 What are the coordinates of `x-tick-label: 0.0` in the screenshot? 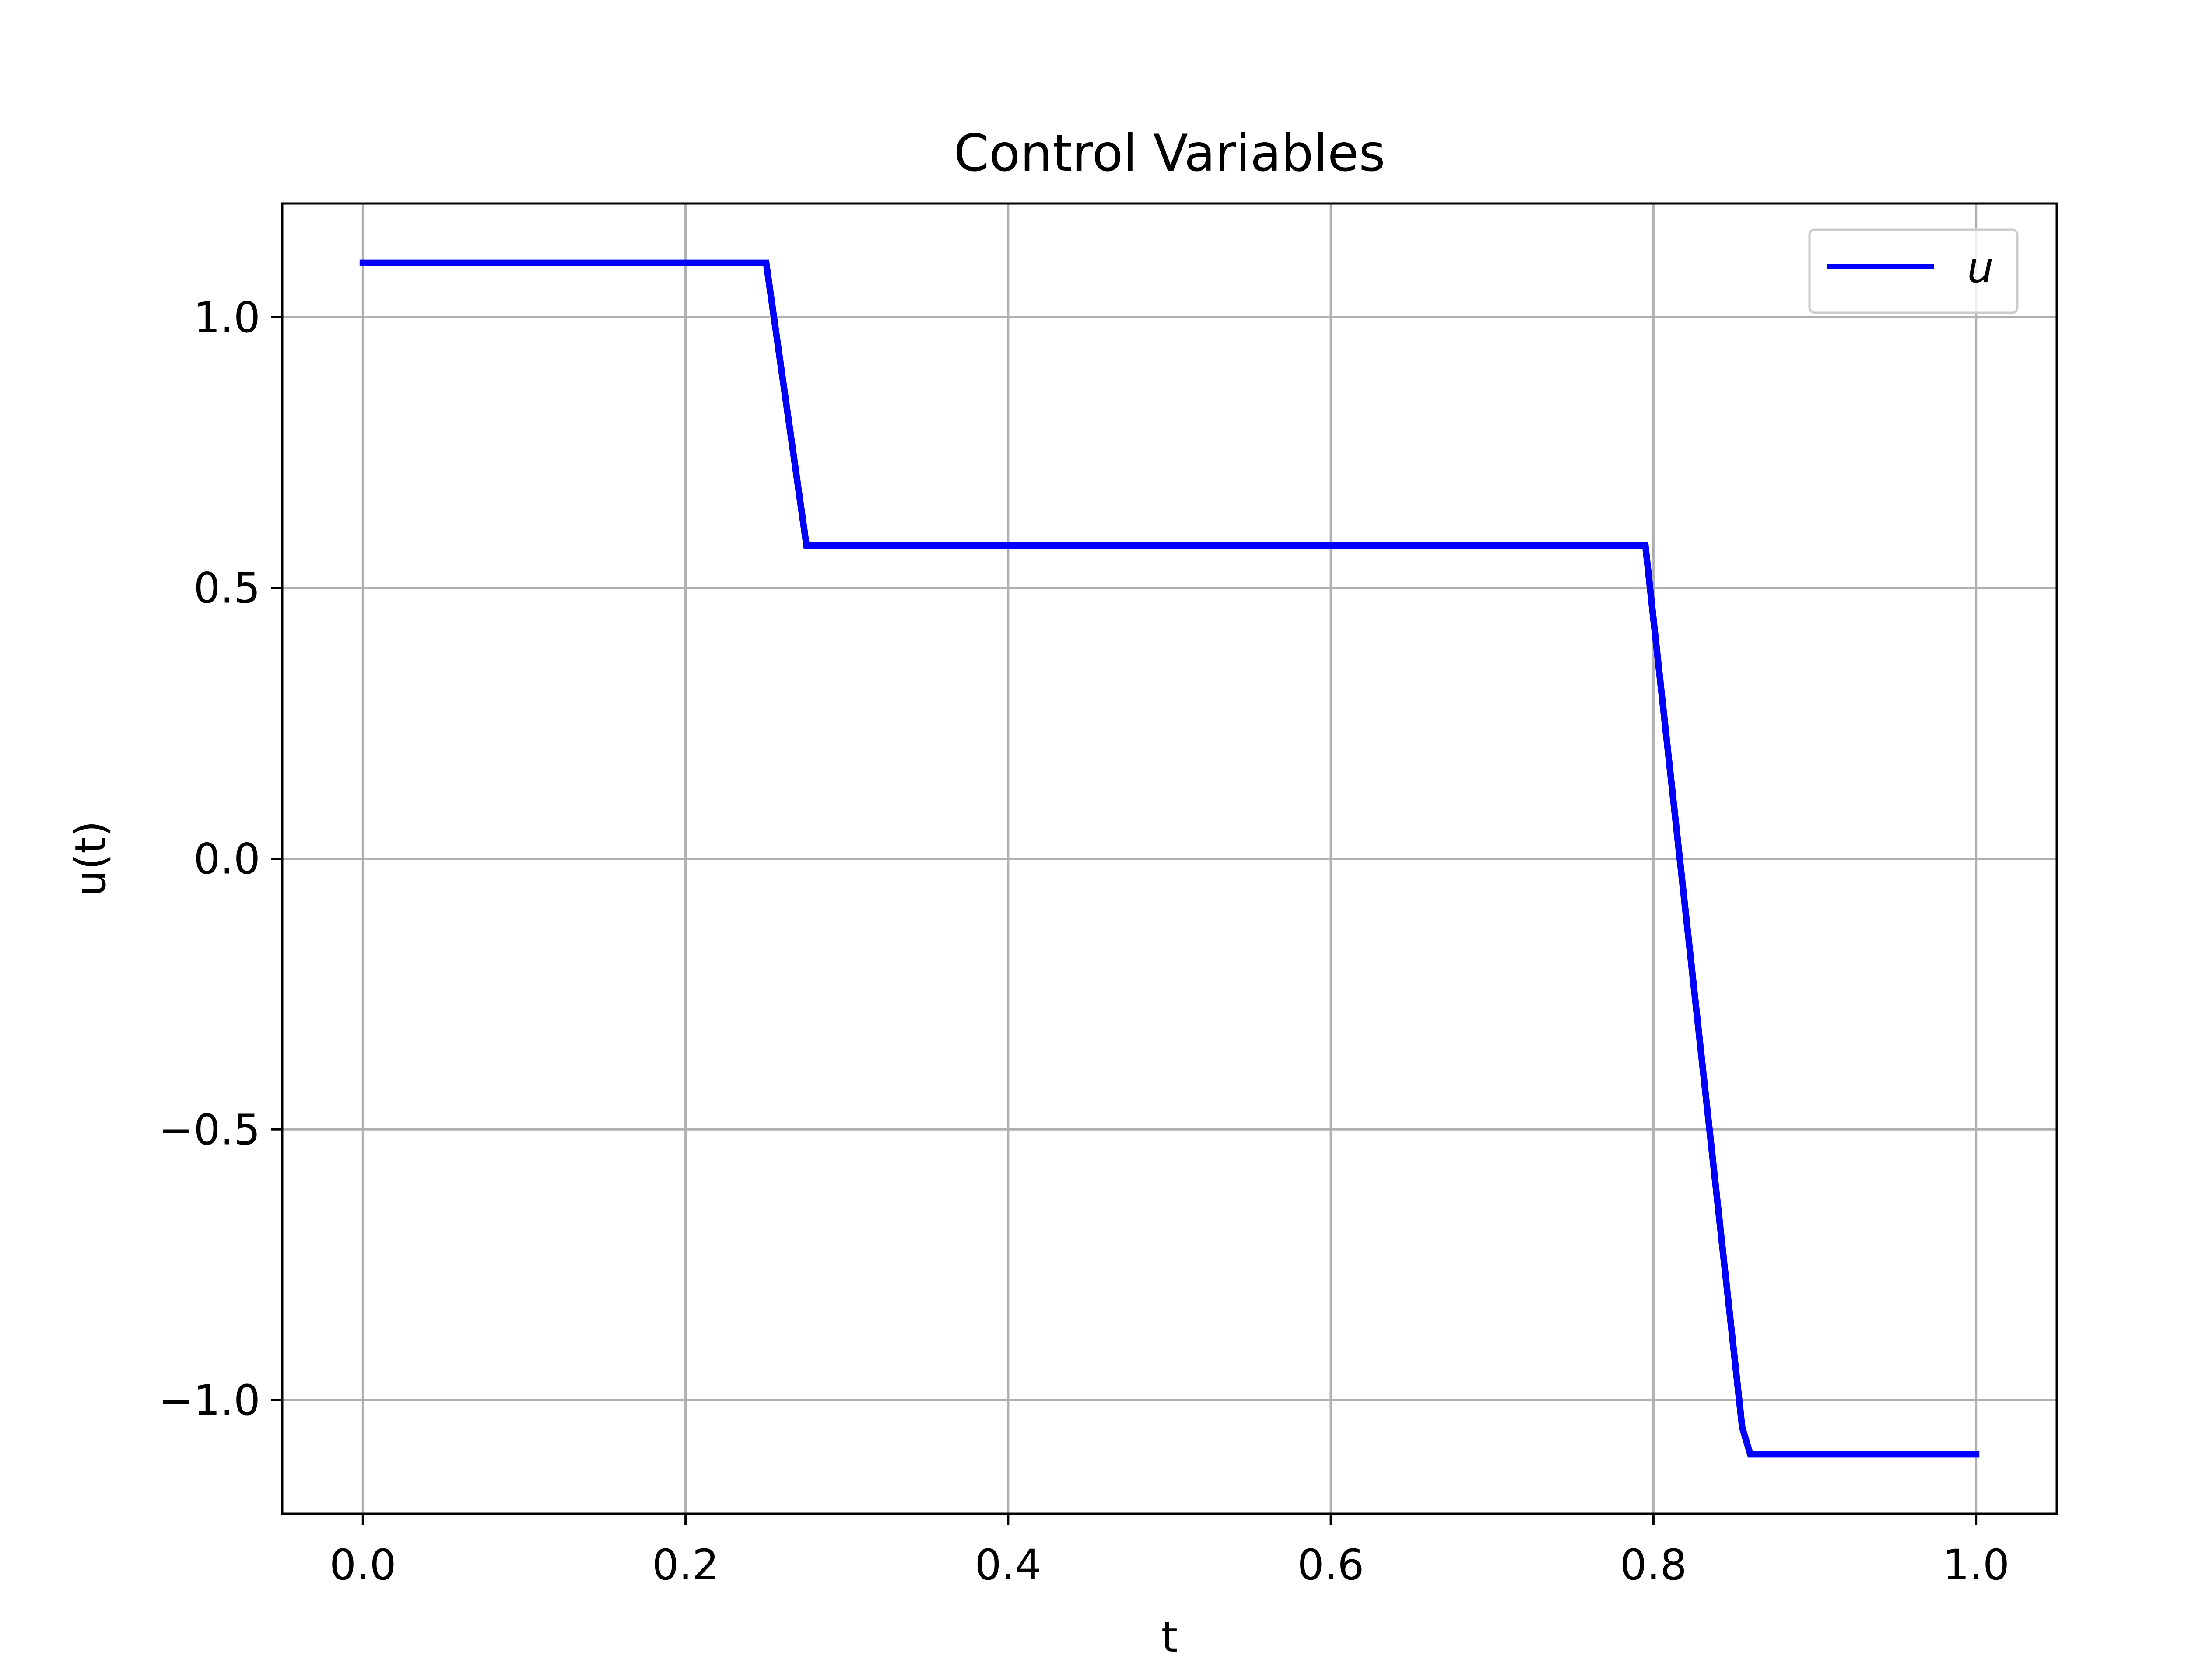 It's located at (363, 1564).